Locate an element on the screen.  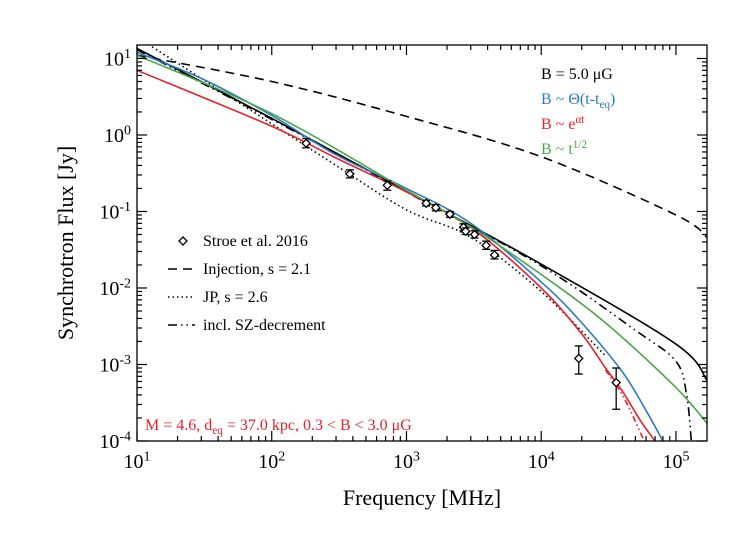
x-tick-label-0: 10¹ is located at coordinates (137, 461).